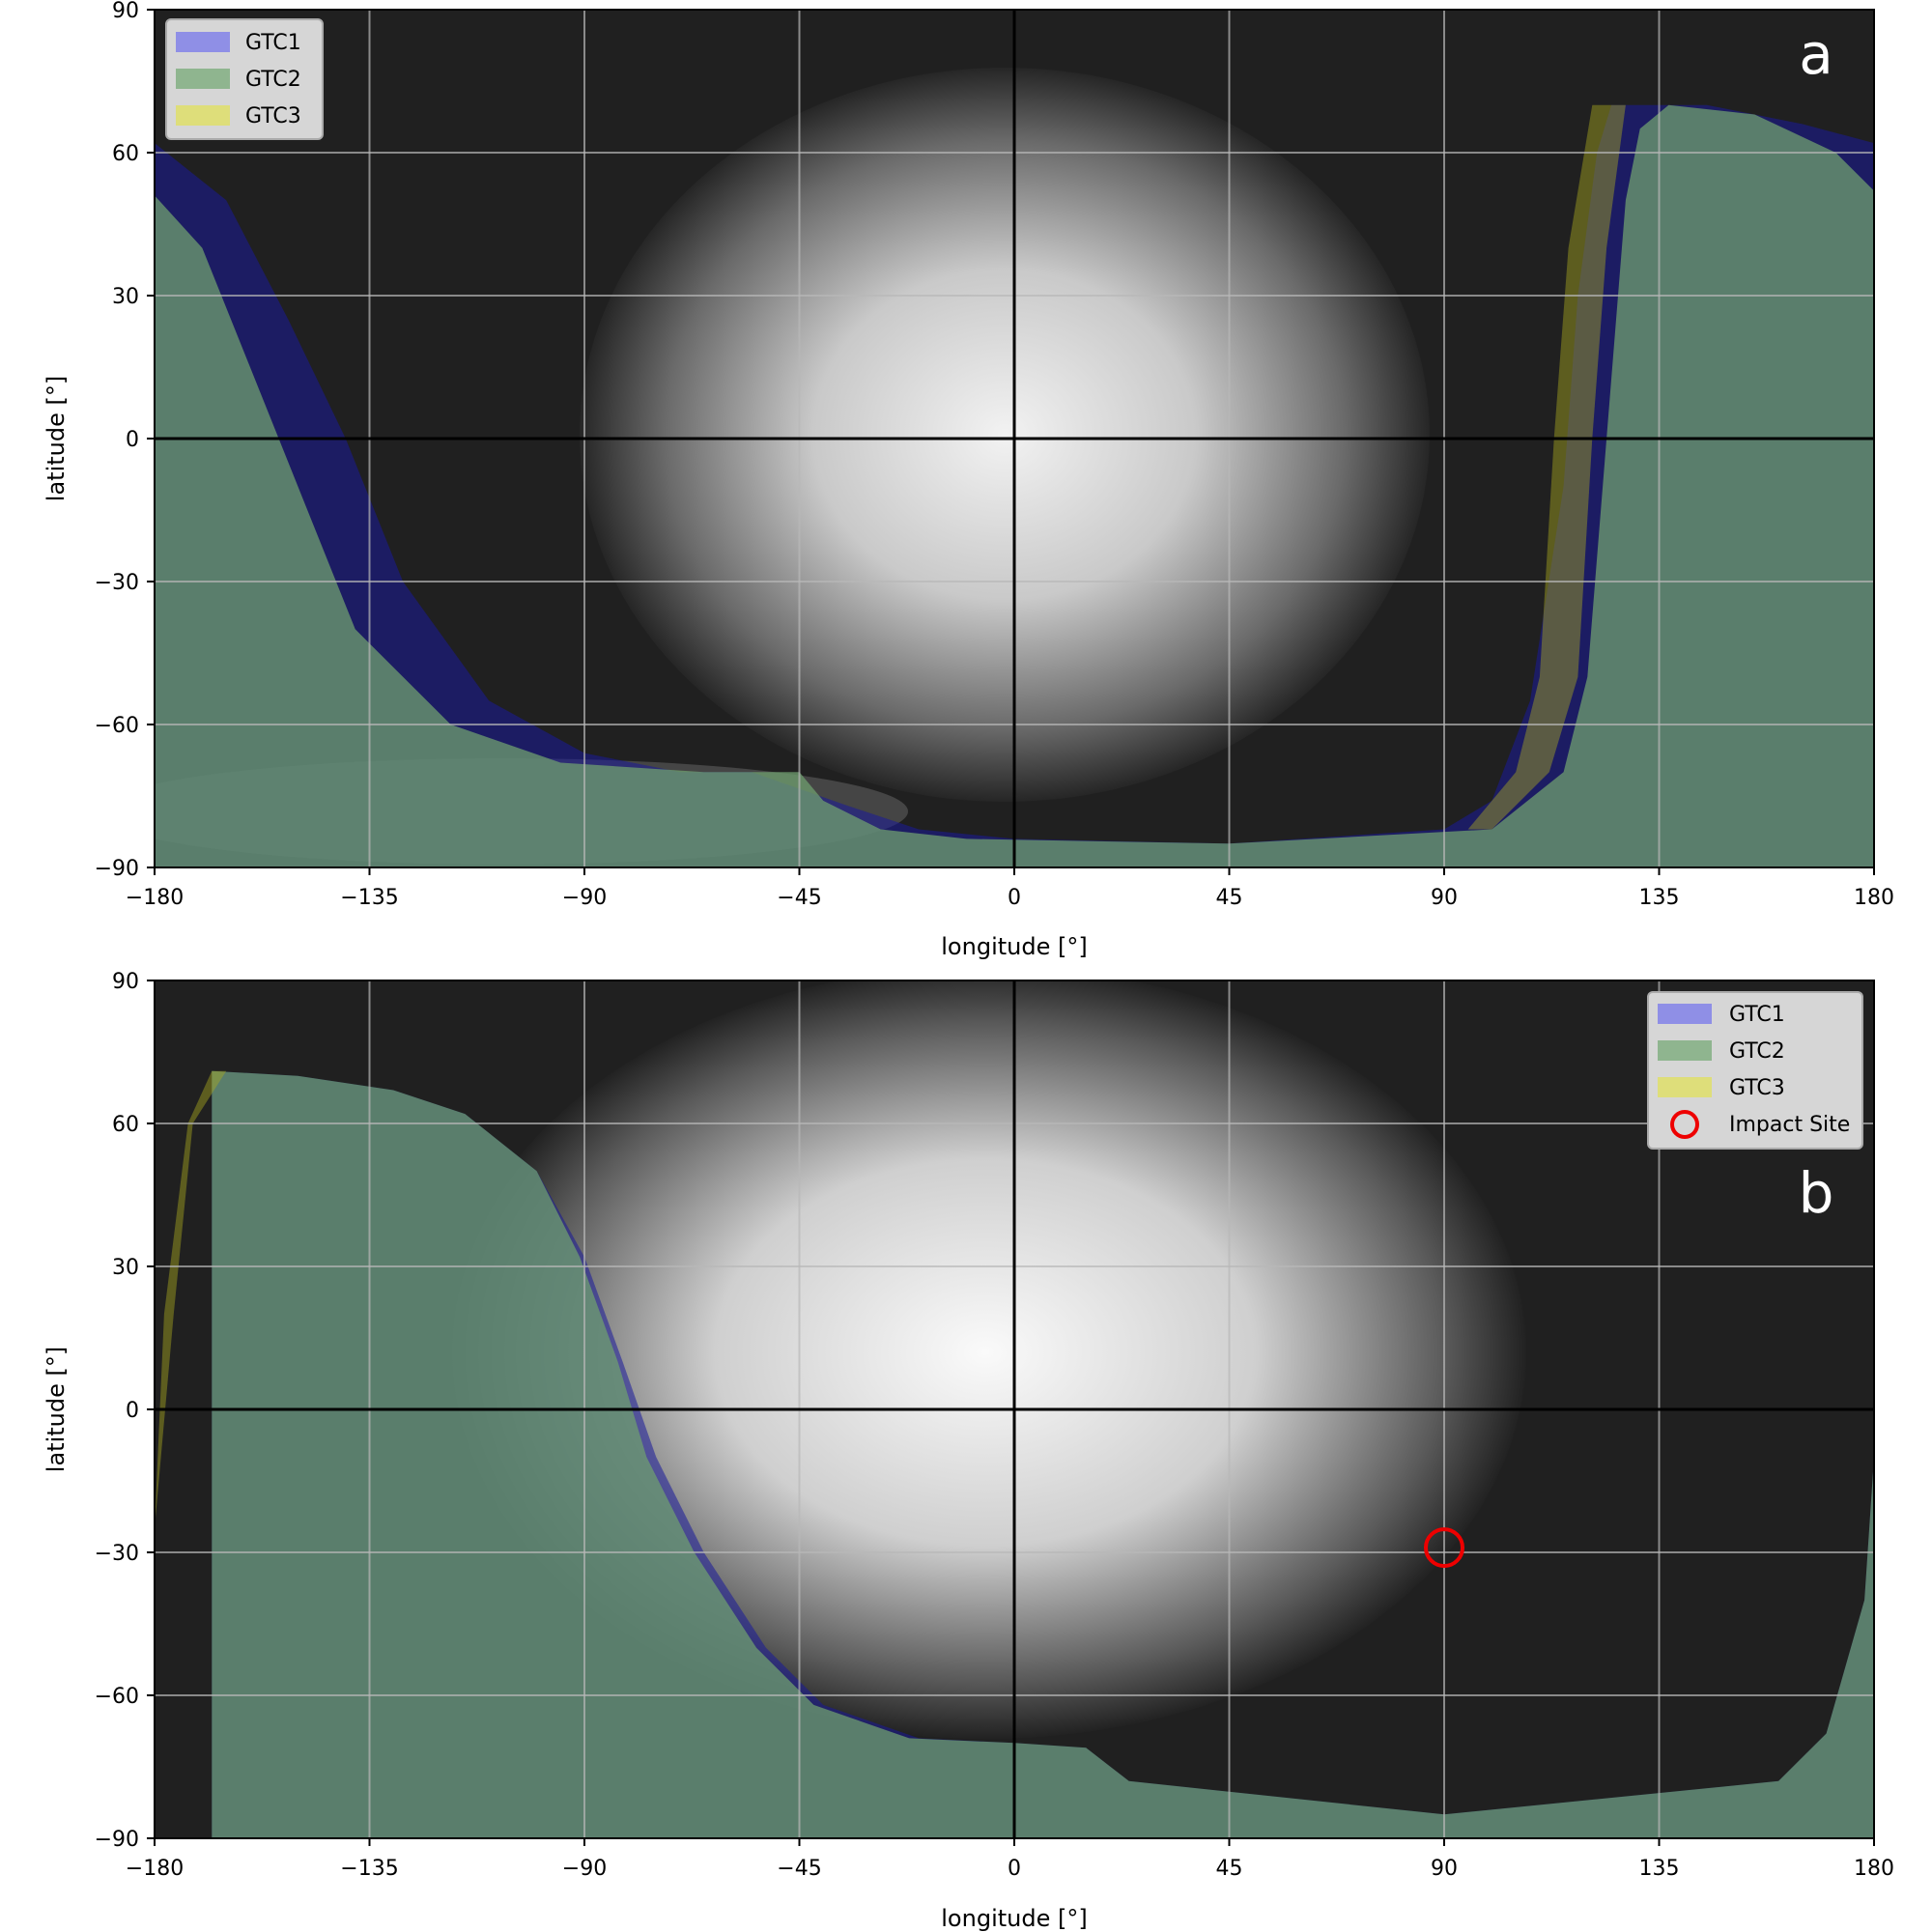 This screenshot has width=1932, height=1932. Describe the element at coordinates (203, 42) in the screenshot. I see `legend-swatch-gtc1-a` at that location.